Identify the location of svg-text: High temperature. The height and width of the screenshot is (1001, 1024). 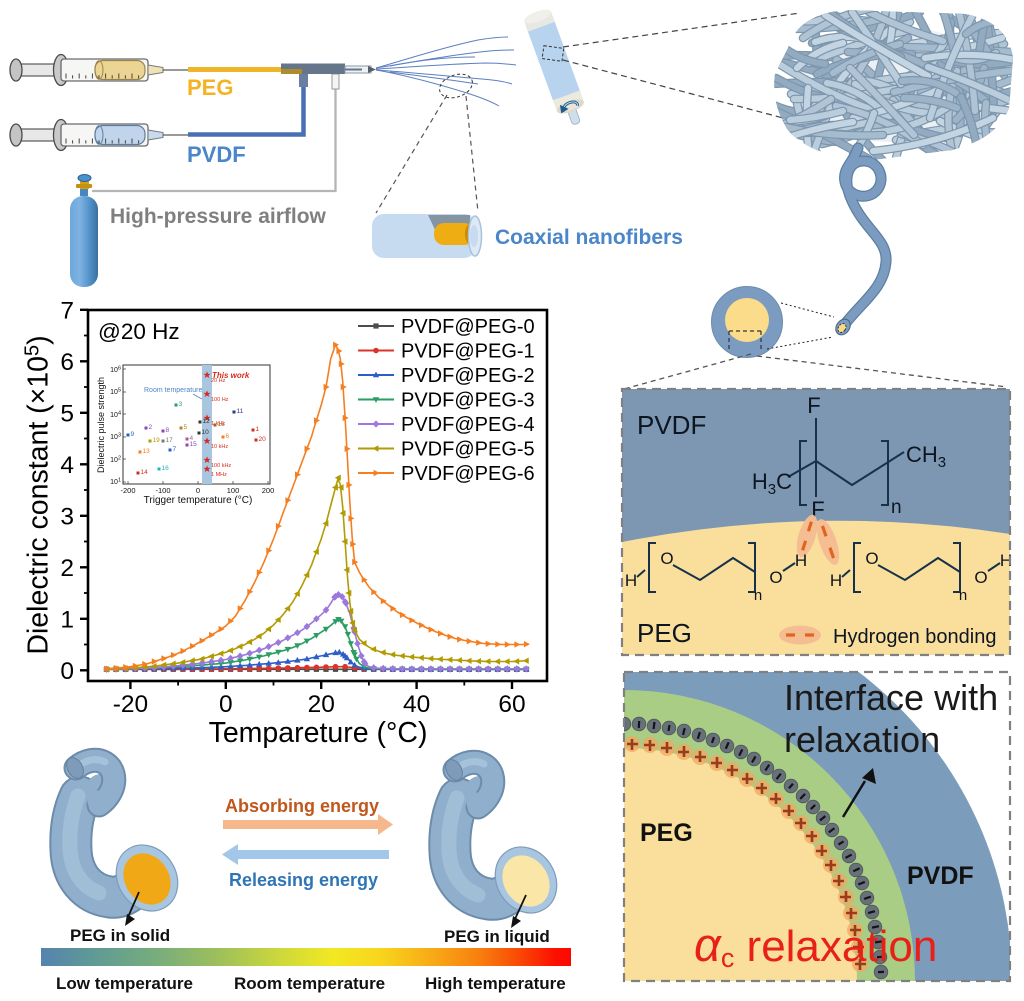
(495, 983).